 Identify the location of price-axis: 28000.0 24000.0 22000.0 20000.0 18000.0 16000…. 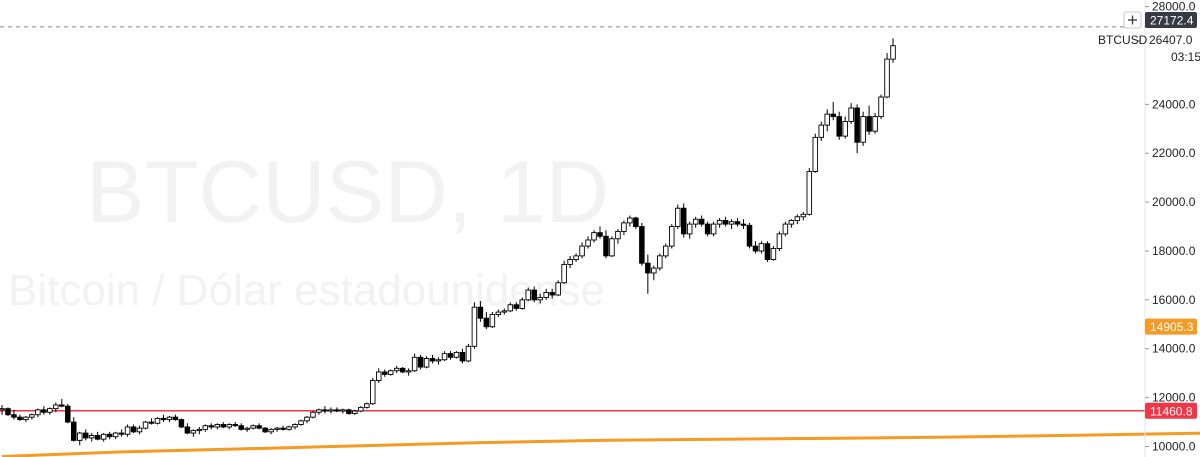
(1170, 228).